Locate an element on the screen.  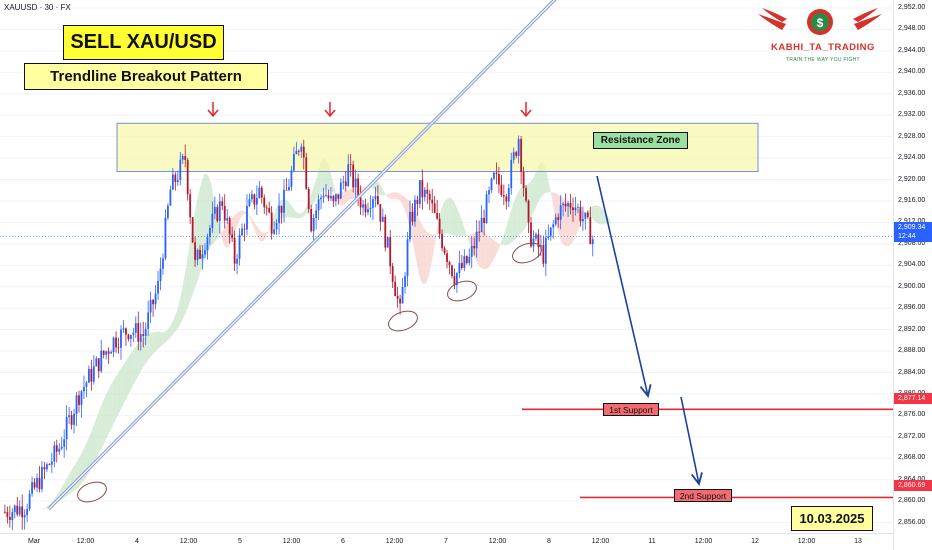
y-tick-label: 2,948.00 is located at coordinates (912, 29).